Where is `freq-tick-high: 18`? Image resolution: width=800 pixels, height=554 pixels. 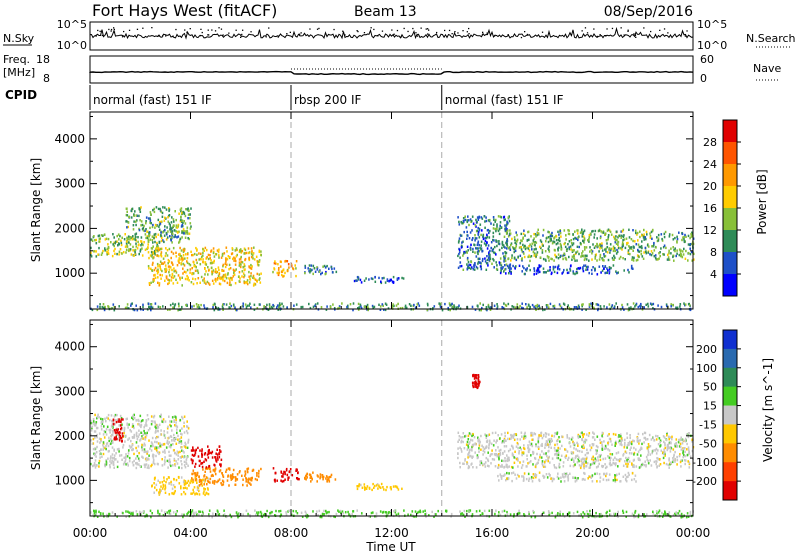 freq-tick-high: 18 is located at coordinates (43, 59).